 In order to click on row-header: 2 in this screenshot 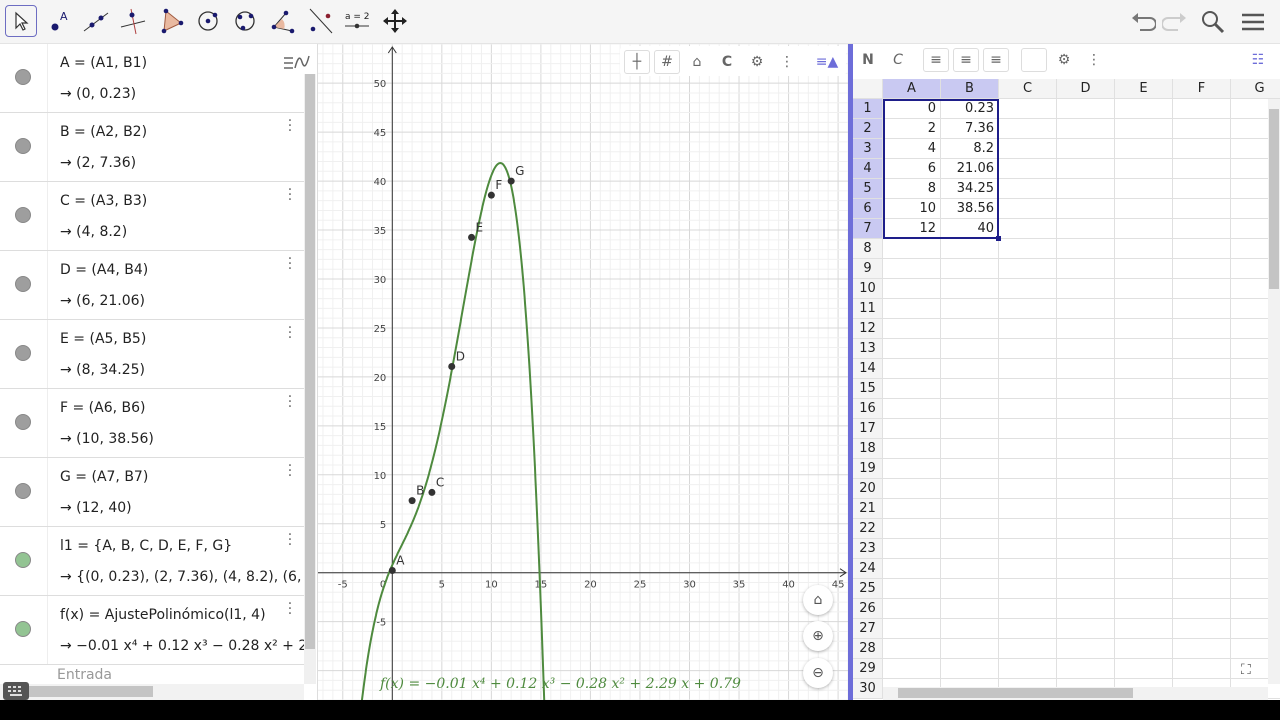, I will do `click(868, 129)`.